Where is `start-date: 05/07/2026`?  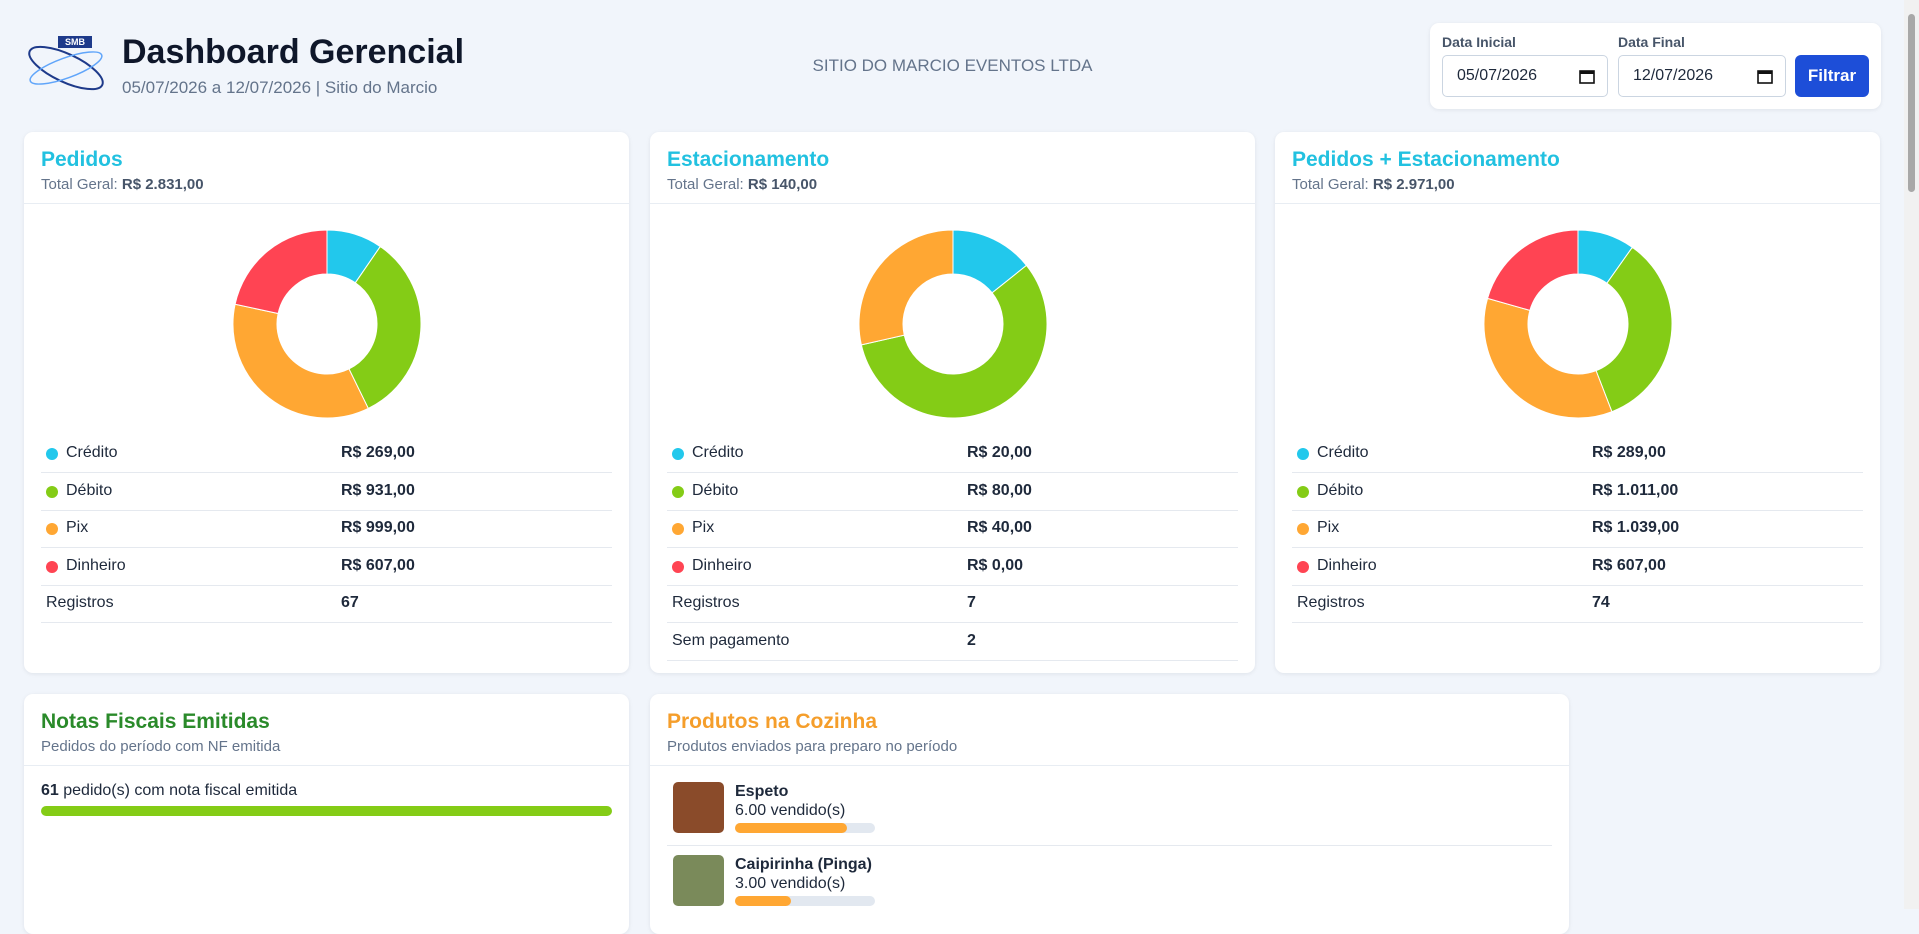
start-date: 05/07/2026 is located at coordinates (1525, 76).